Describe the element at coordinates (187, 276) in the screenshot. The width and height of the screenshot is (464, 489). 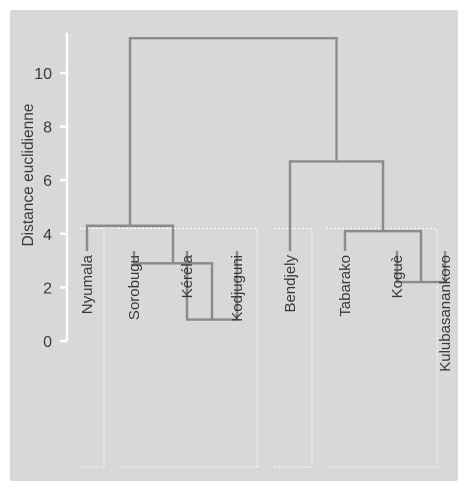
I see `leaf-label-k-r-la: Kéréla` at that location.